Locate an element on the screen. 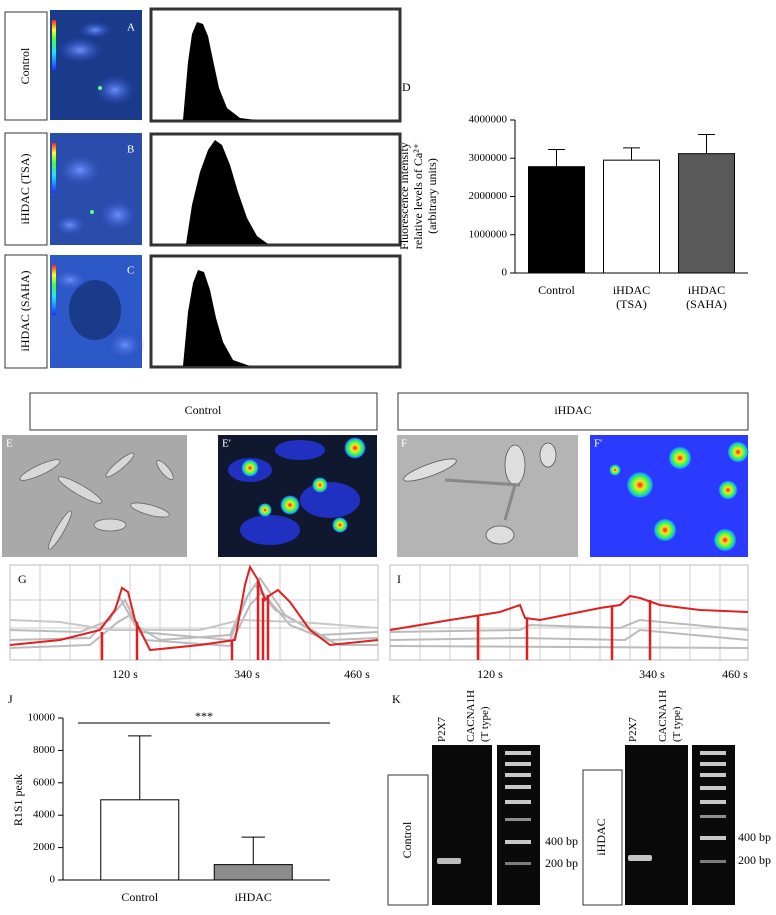 This screenshot has height=915, width=776. microscopy-image is located at coordinates (375, 496).